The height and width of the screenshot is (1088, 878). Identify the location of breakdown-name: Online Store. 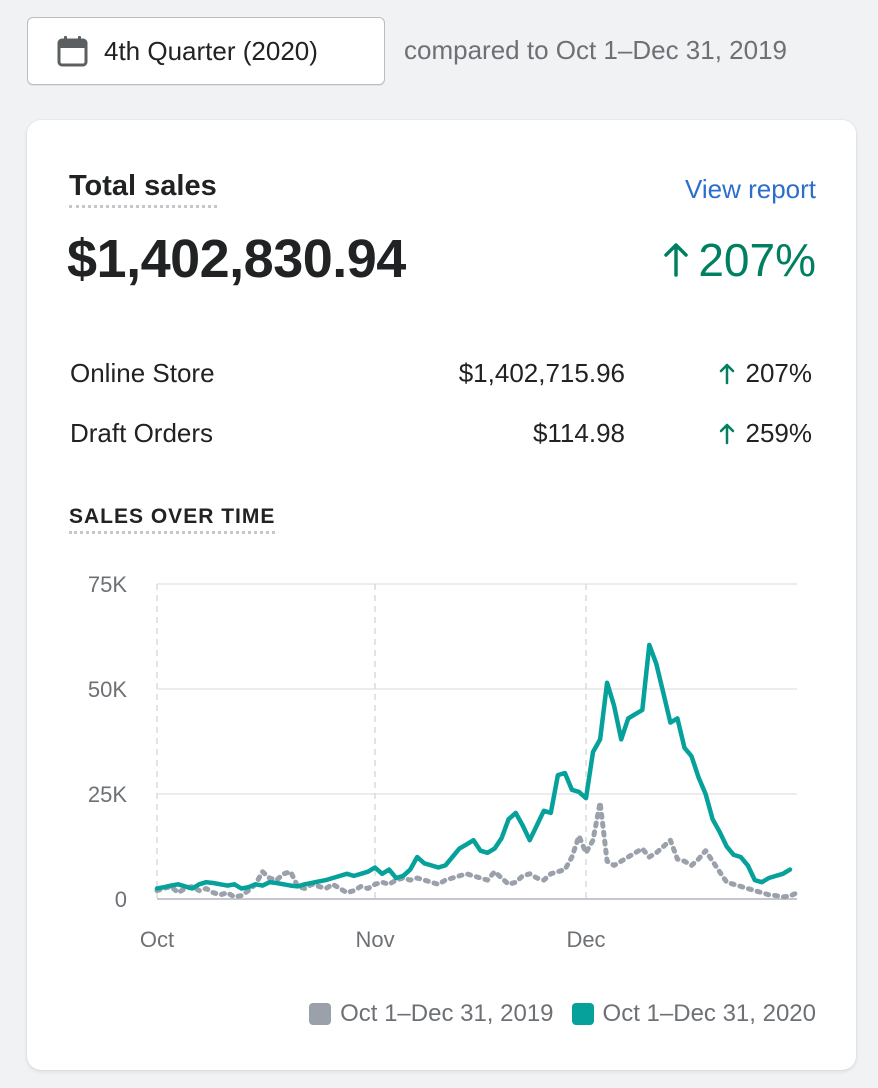
(142, 373).